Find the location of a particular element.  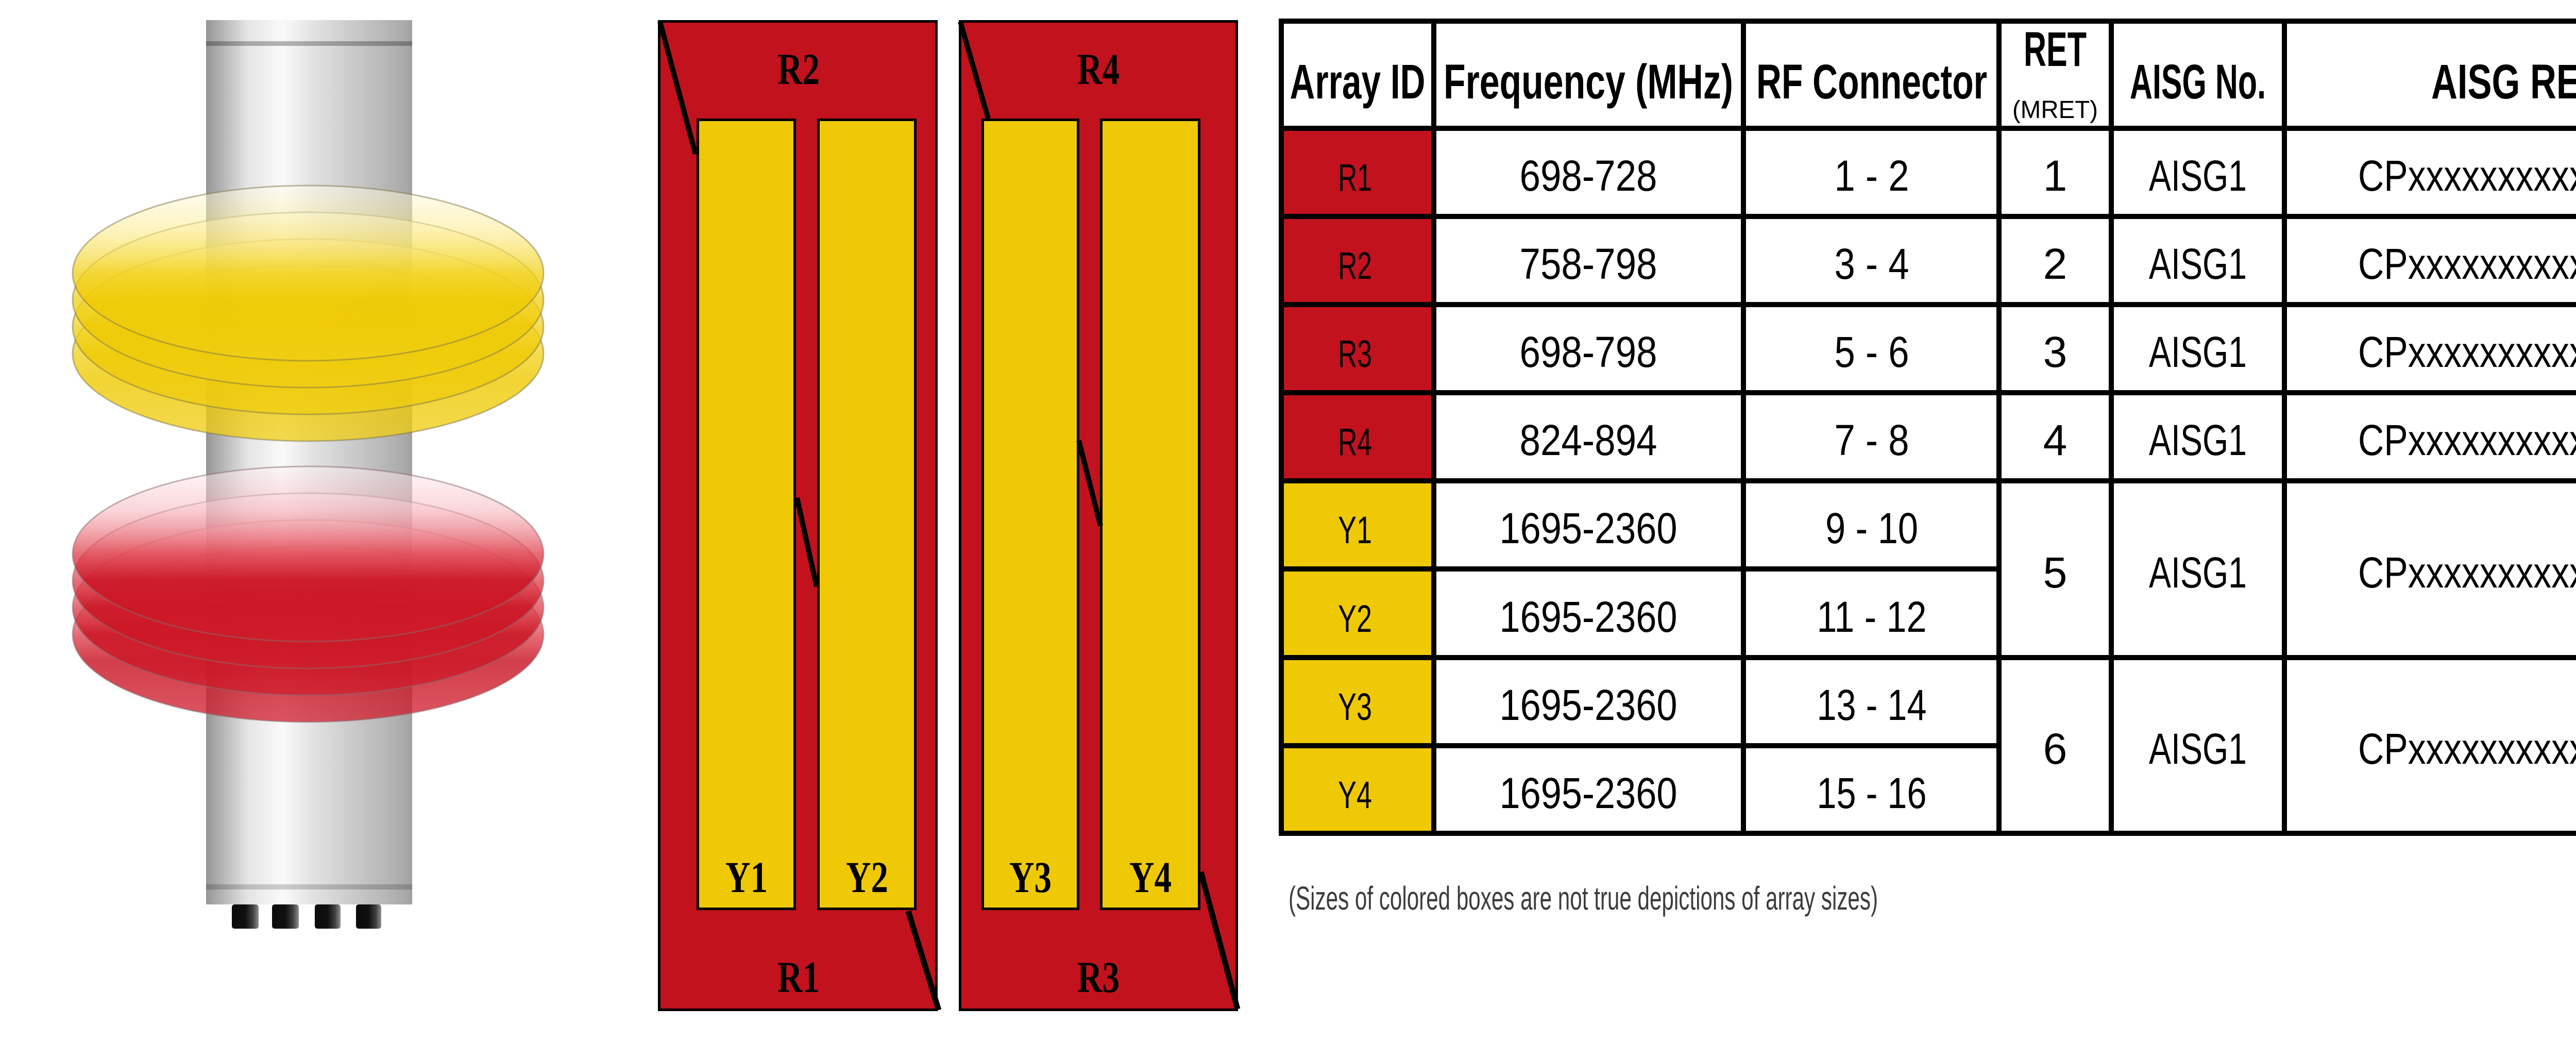

svg-text: CPxxxxxxxxxxxxxxMM.5 is located at coordinates (2467, 572).